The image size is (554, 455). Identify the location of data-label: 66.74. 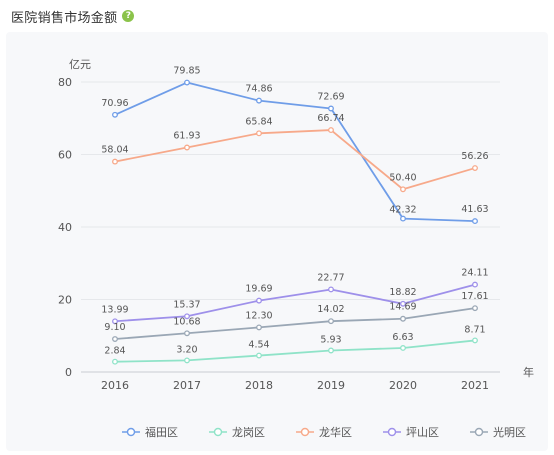
(330, 118).